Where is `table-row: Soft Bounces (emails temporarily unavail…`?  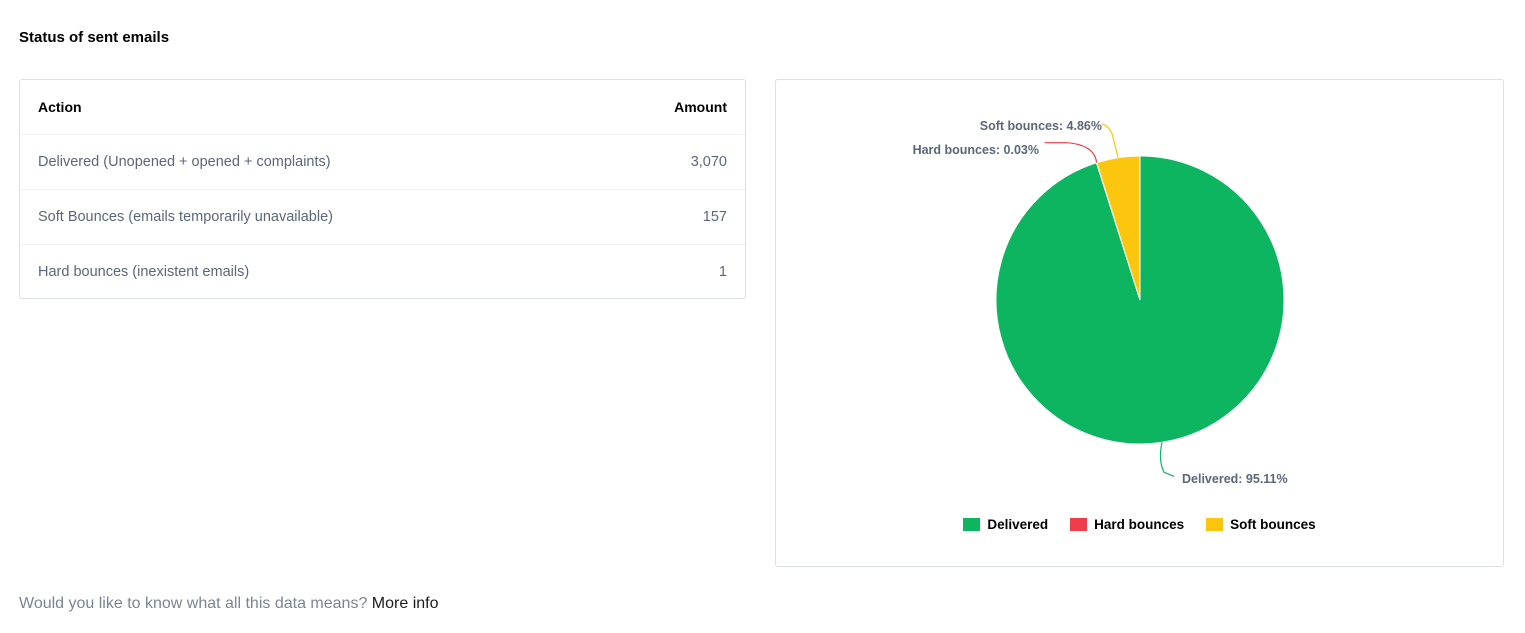
table-row: Soft Bounces (emails temporarily unavail… is located at coordinates (382, 217).